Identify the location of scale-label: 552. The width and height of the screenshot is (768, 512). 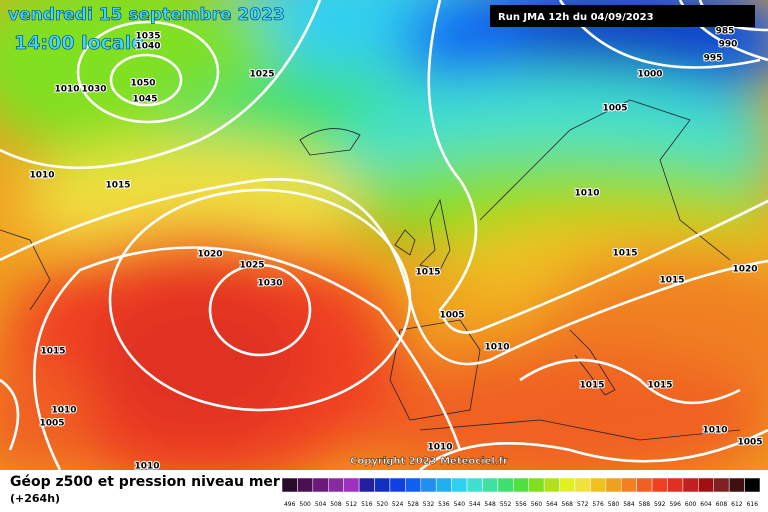
(506, 504).